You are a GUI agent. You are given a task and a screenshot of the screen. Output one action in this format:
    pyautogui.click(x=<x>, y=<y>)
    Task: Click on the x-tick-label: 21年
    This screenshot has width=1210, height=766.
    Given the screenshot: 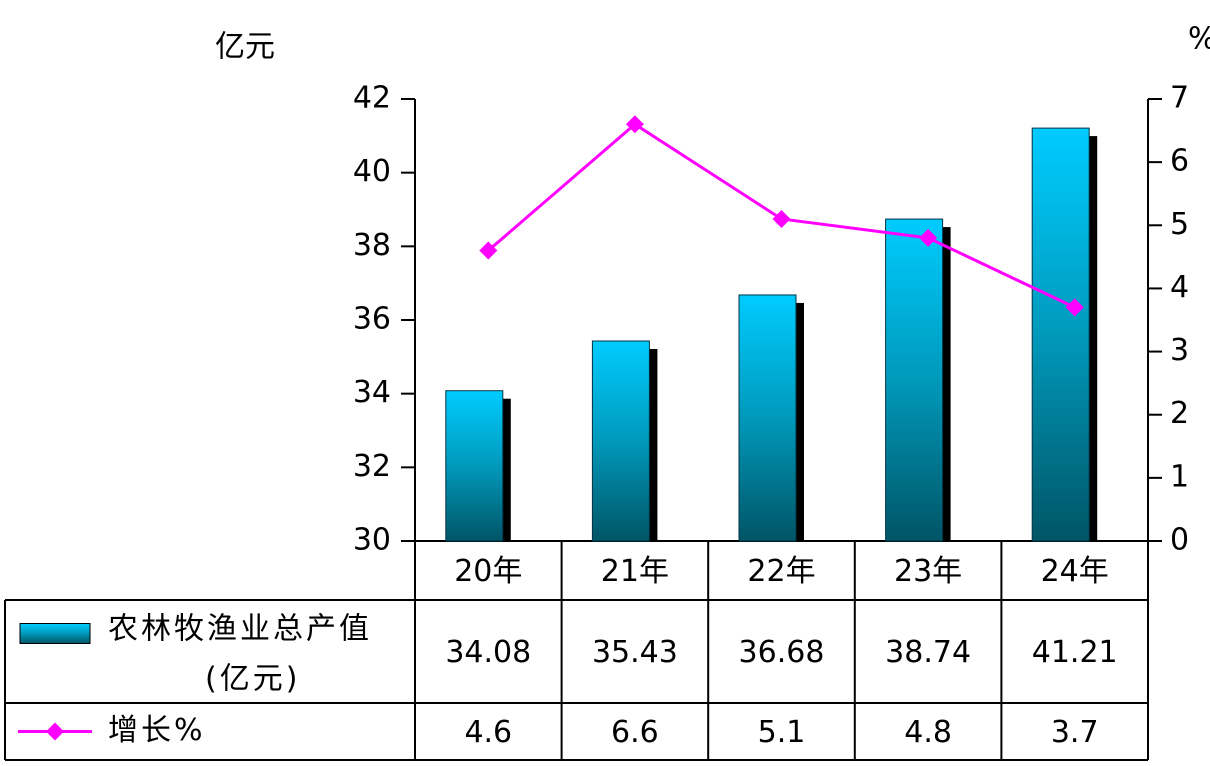 What is the action you would take?
    pyautogui.click(x=635, y=571)
    